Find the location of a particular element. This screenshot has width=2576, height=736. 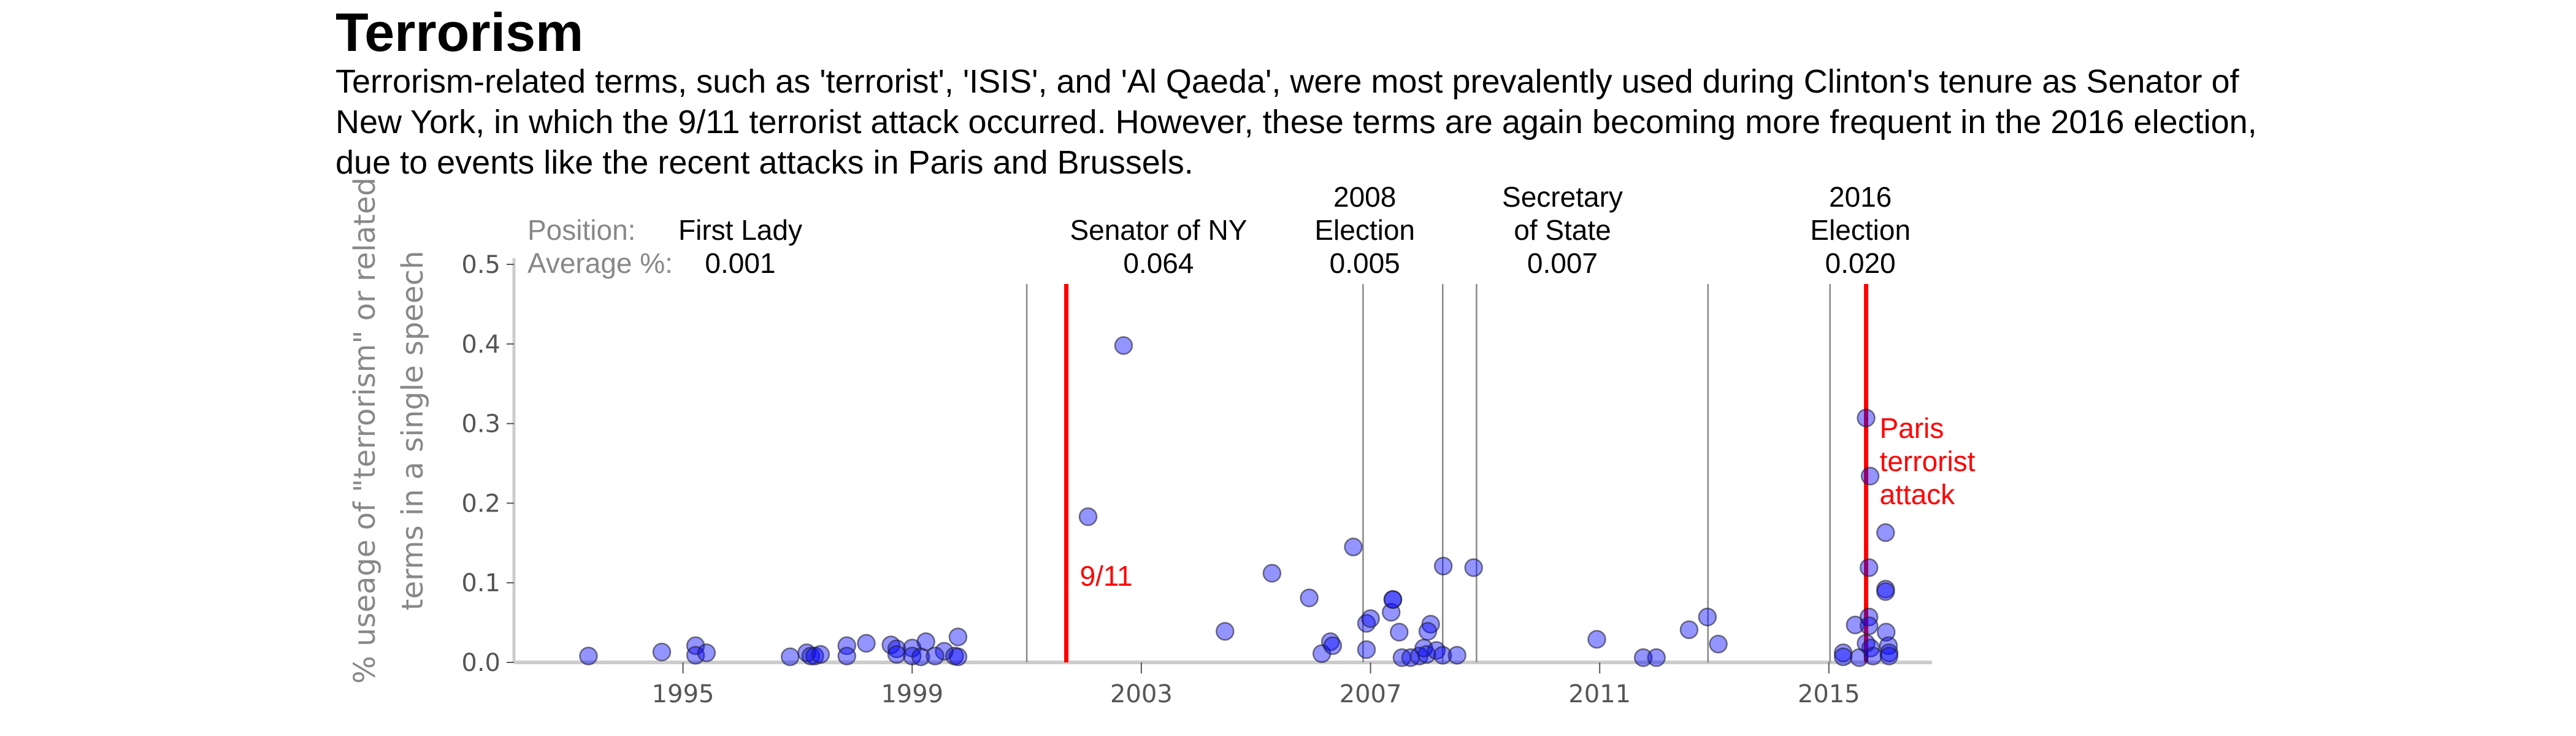

period-name: of State is located at coordinates (1562, 230).